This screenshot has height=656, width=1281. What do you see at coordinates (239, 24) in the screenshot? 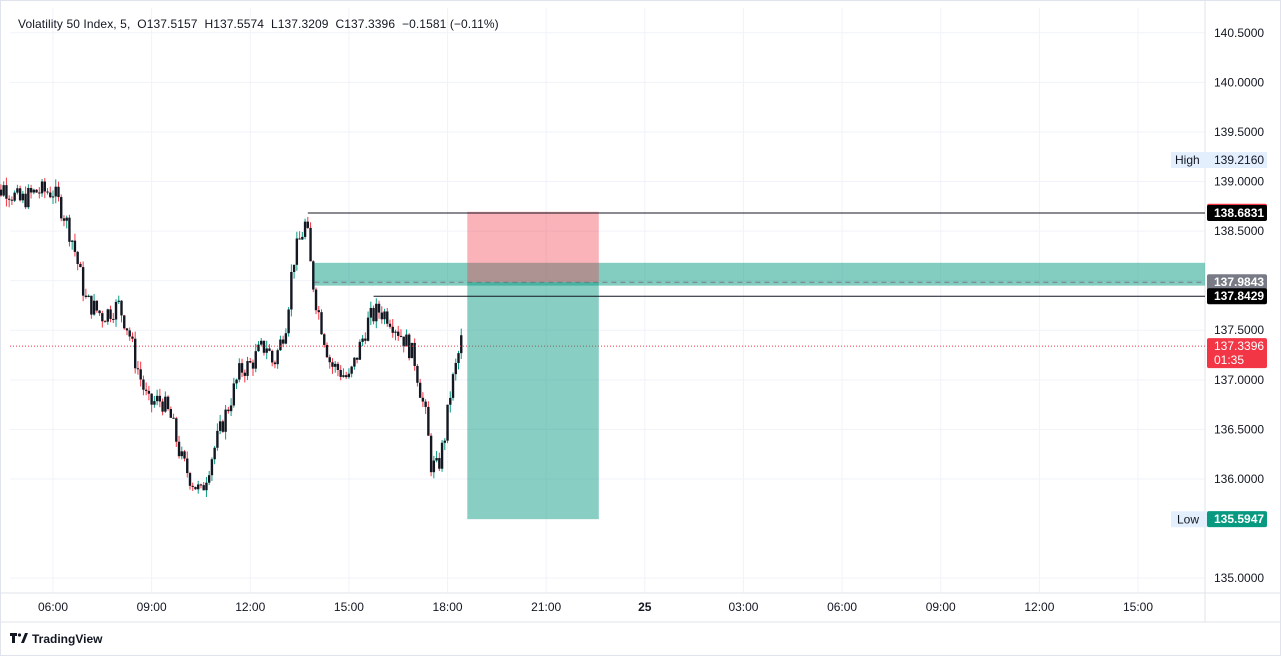
I see `high-value: 137.5574` at bounding box center [239, 24].